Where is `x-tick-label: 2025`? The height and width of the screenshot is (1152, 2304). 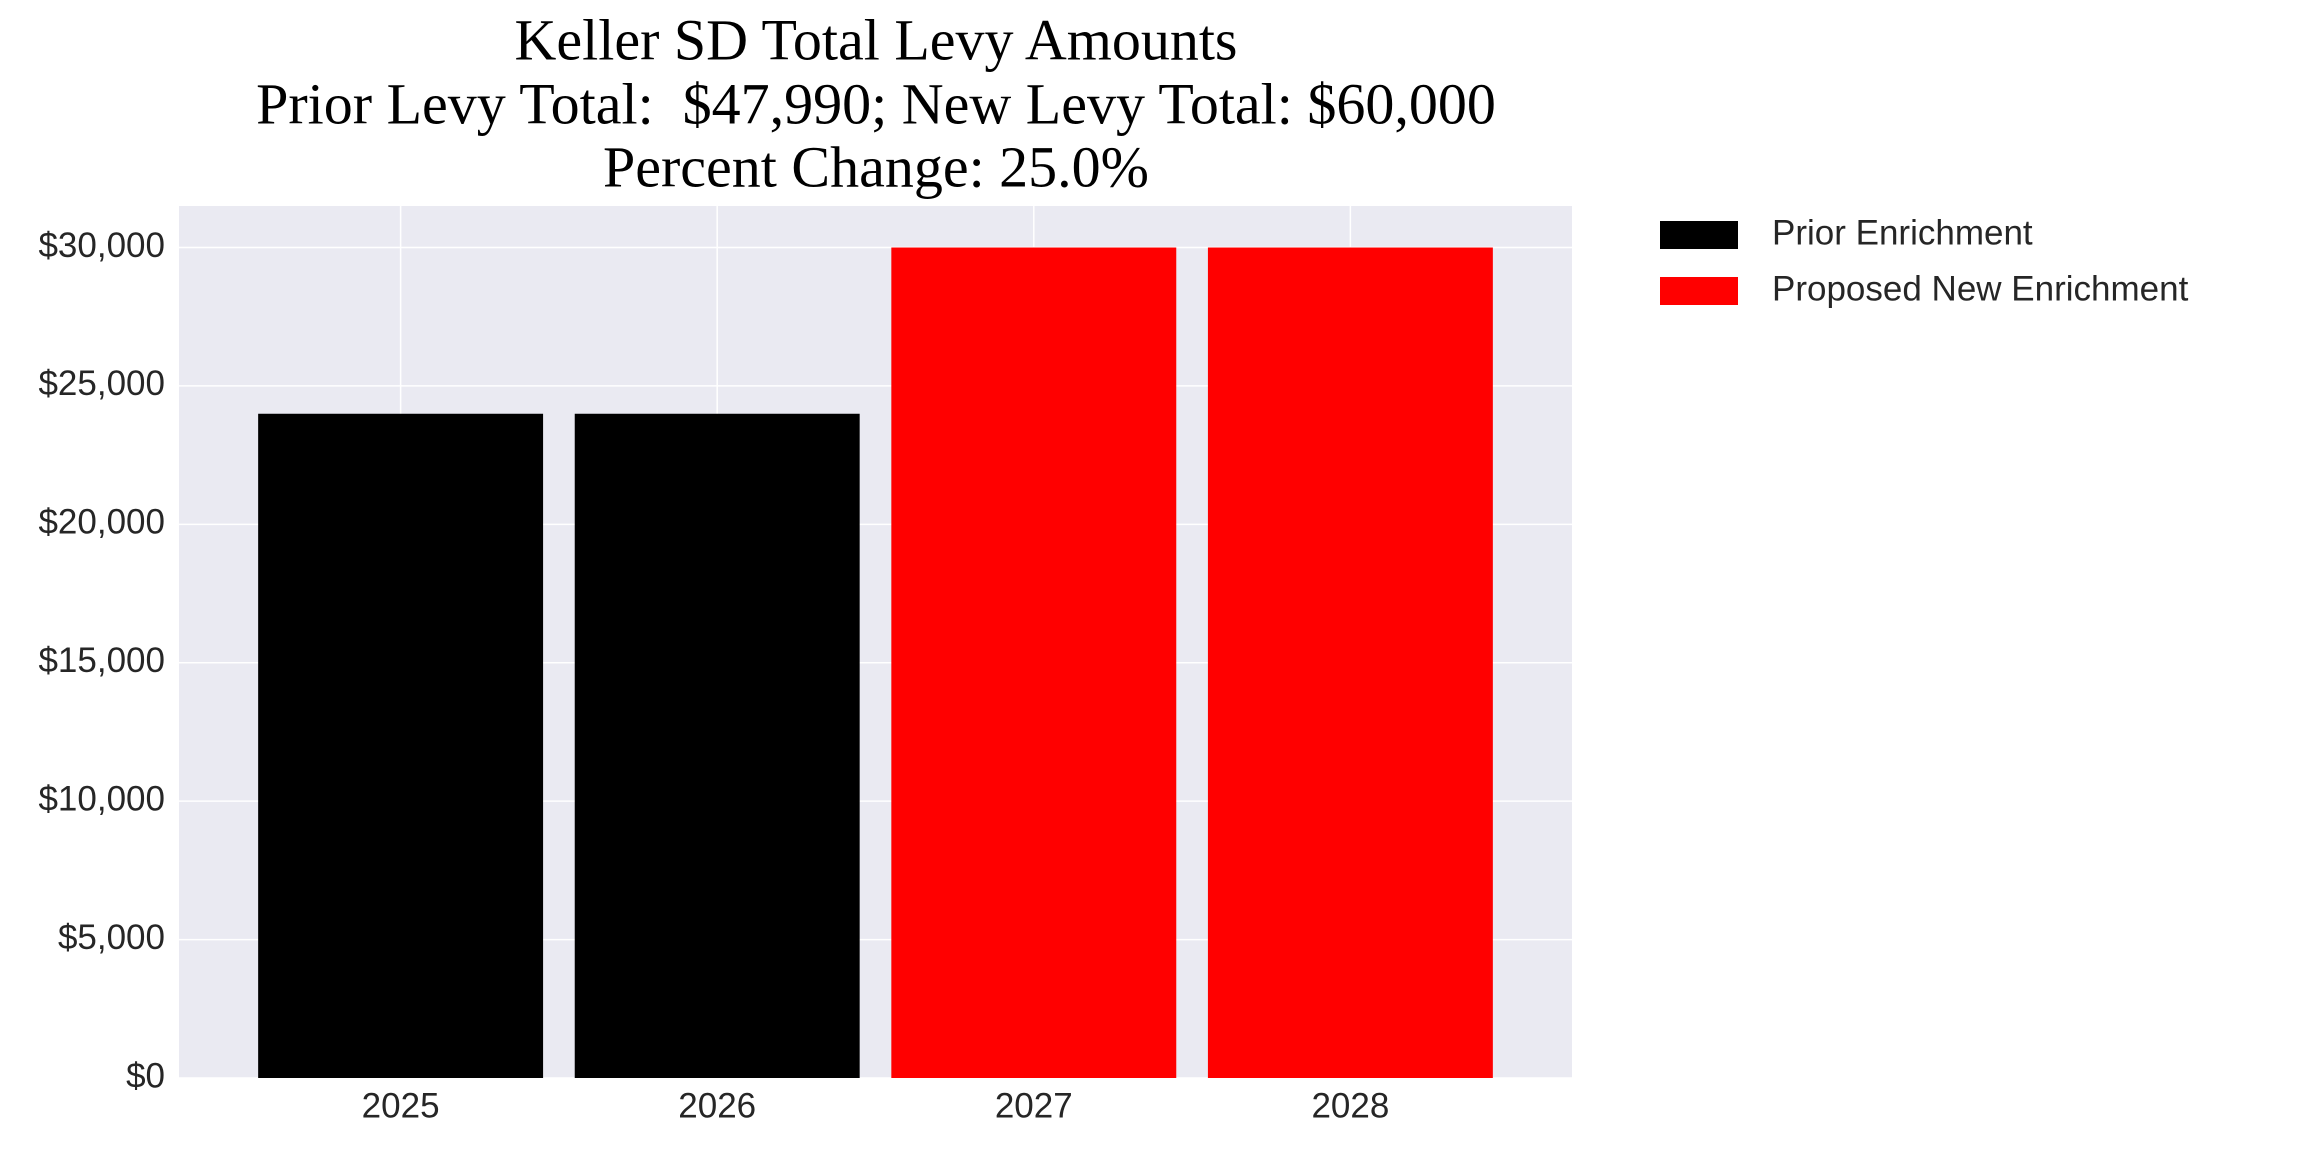 x-tick-label: 2025 is located at coordinates (401, 1105).